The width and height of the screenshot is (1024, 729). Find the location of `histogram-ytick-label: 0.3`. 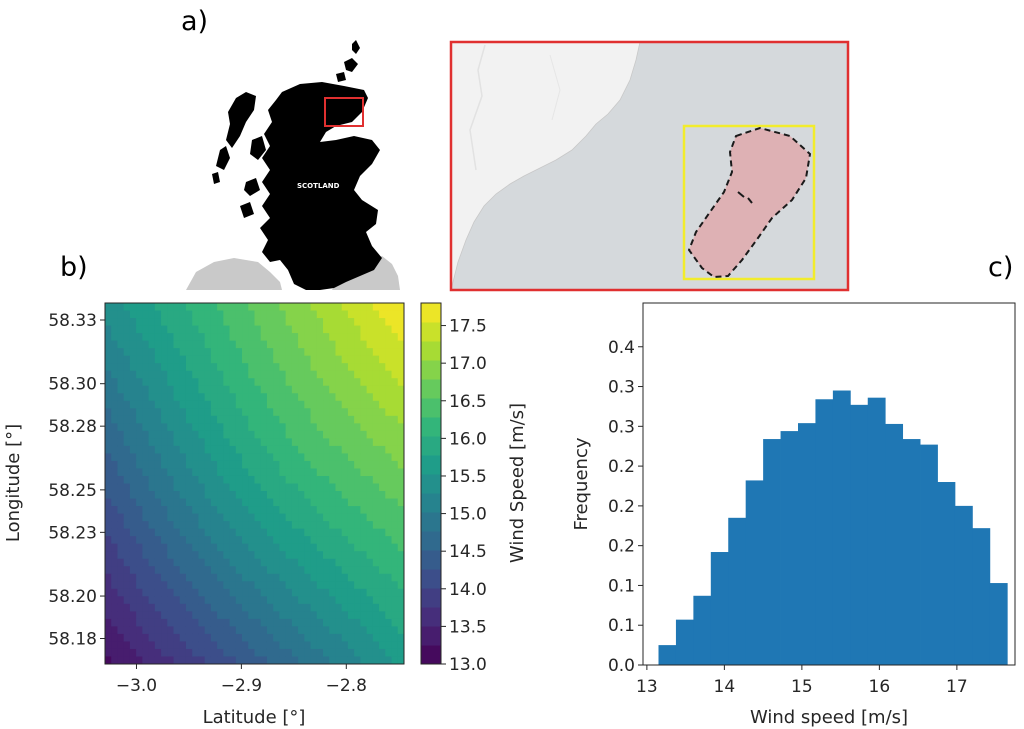

histogram-ytick-label: 0.3 is located at coordinates (621, 427).